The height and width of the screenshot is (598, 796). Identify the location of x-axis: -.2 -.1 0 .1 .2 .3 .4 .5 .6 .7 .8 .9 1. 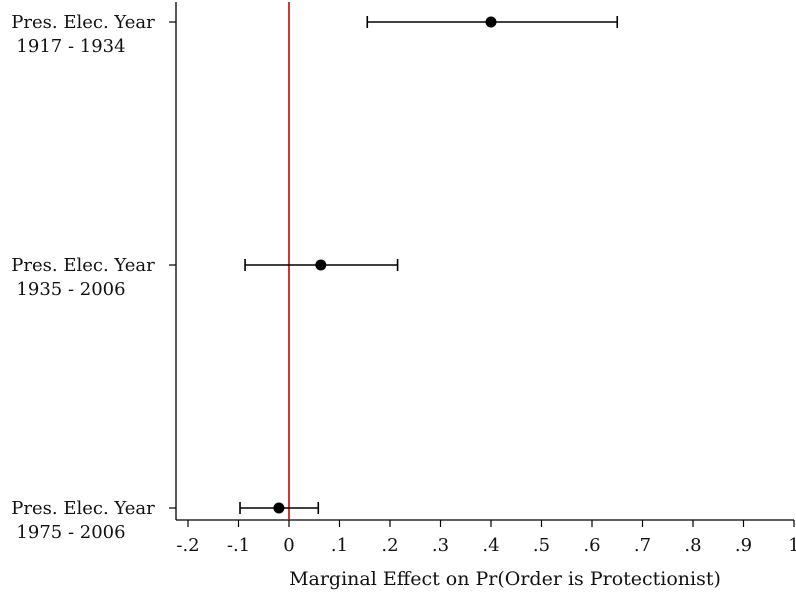
(486, 538).